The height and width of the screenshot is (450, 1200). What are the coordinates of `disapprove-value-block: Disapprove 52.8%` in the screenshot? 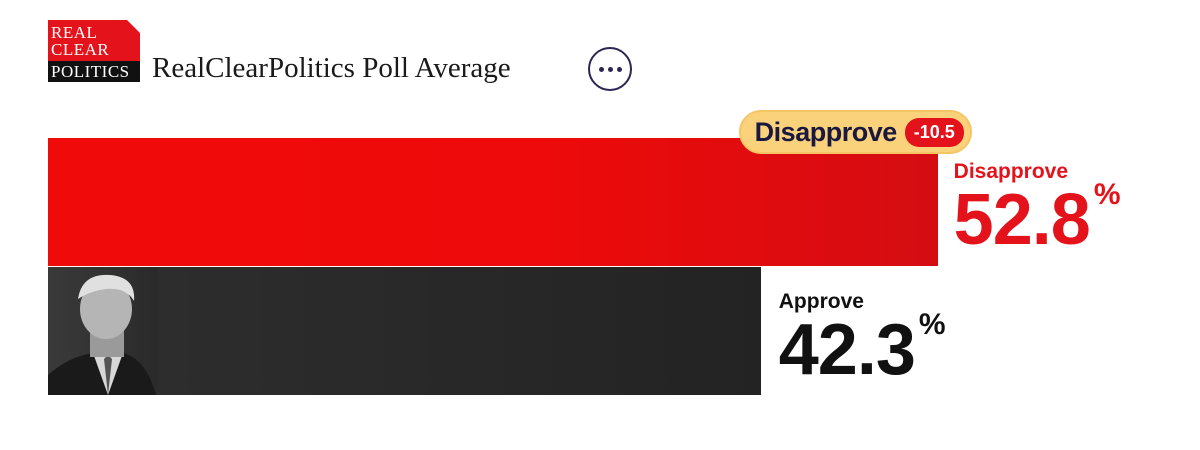 It's located at (1037, 208).